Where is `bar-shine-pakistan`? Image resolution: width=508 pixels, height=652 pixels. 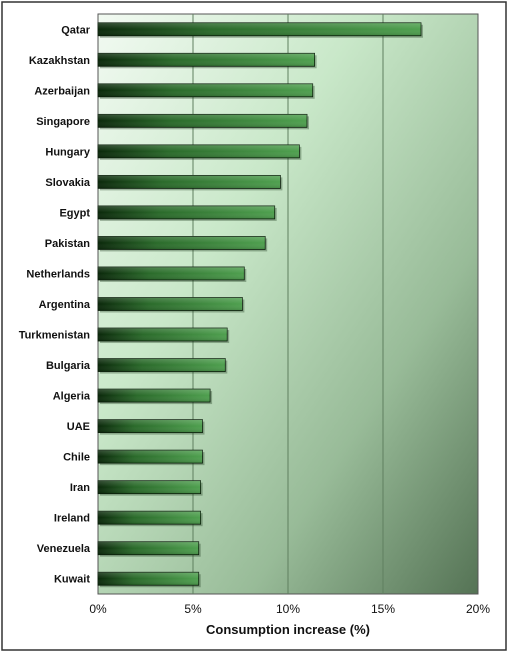 bar-shine-pakistan is located at coordinates (182, 243).